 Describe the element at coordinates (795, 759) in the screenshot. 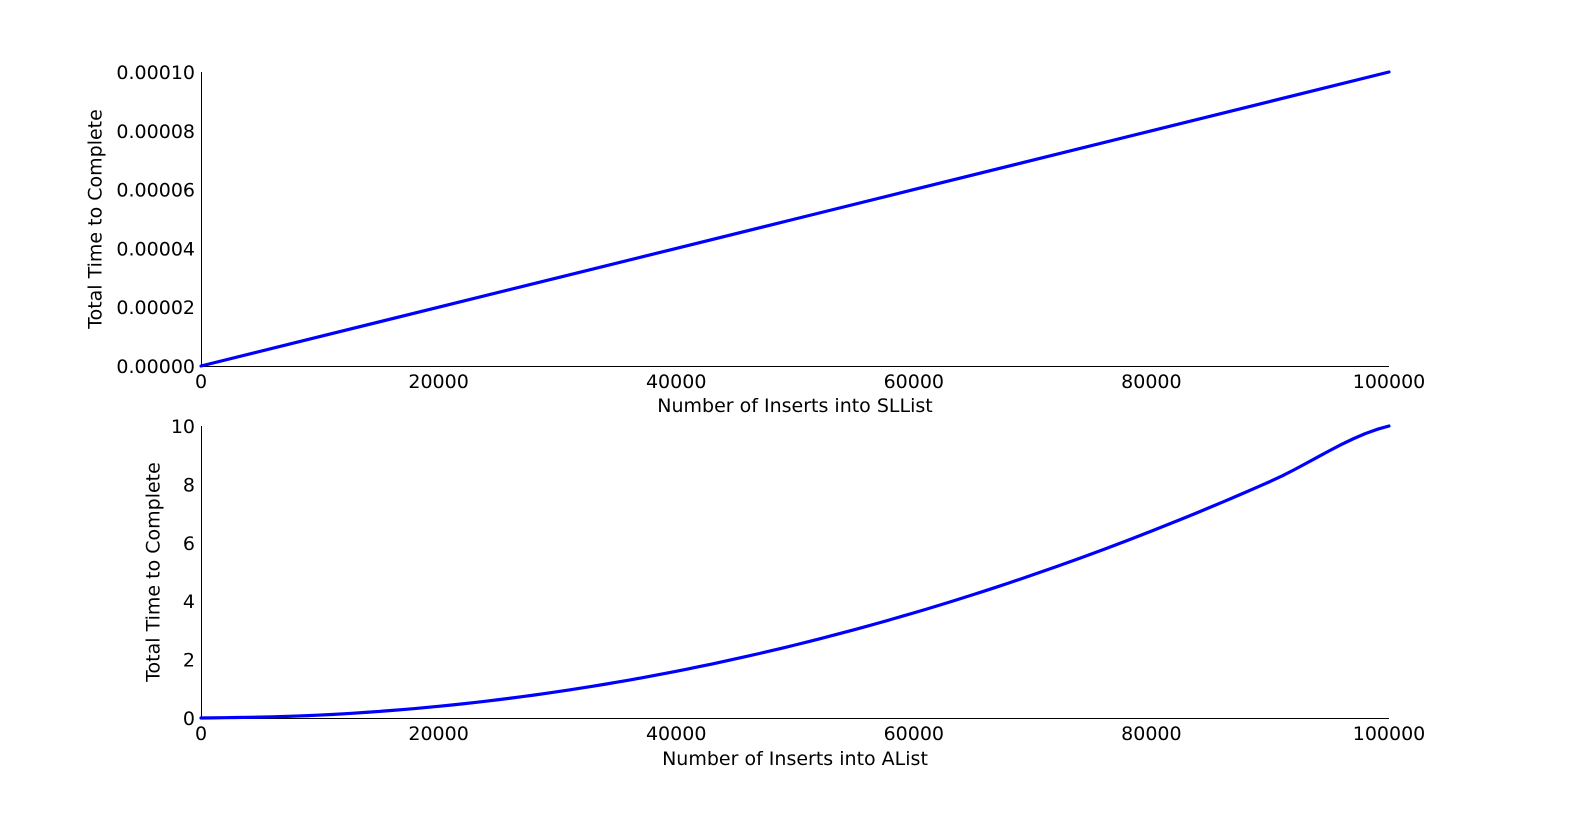

I see `x-axis-label: Number of Inserts into AList` at that location.